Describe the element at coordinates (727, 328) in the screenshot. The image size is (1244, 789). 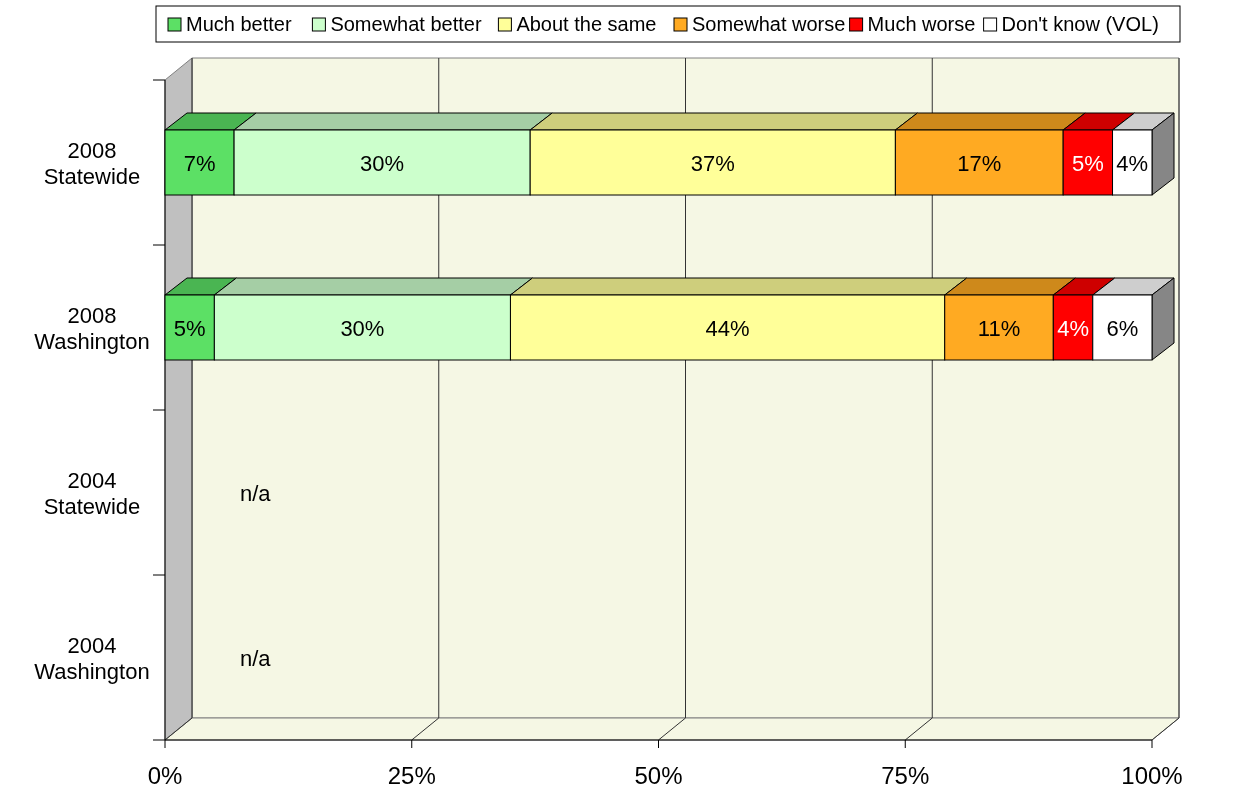
I see `text: 44%` at that location.